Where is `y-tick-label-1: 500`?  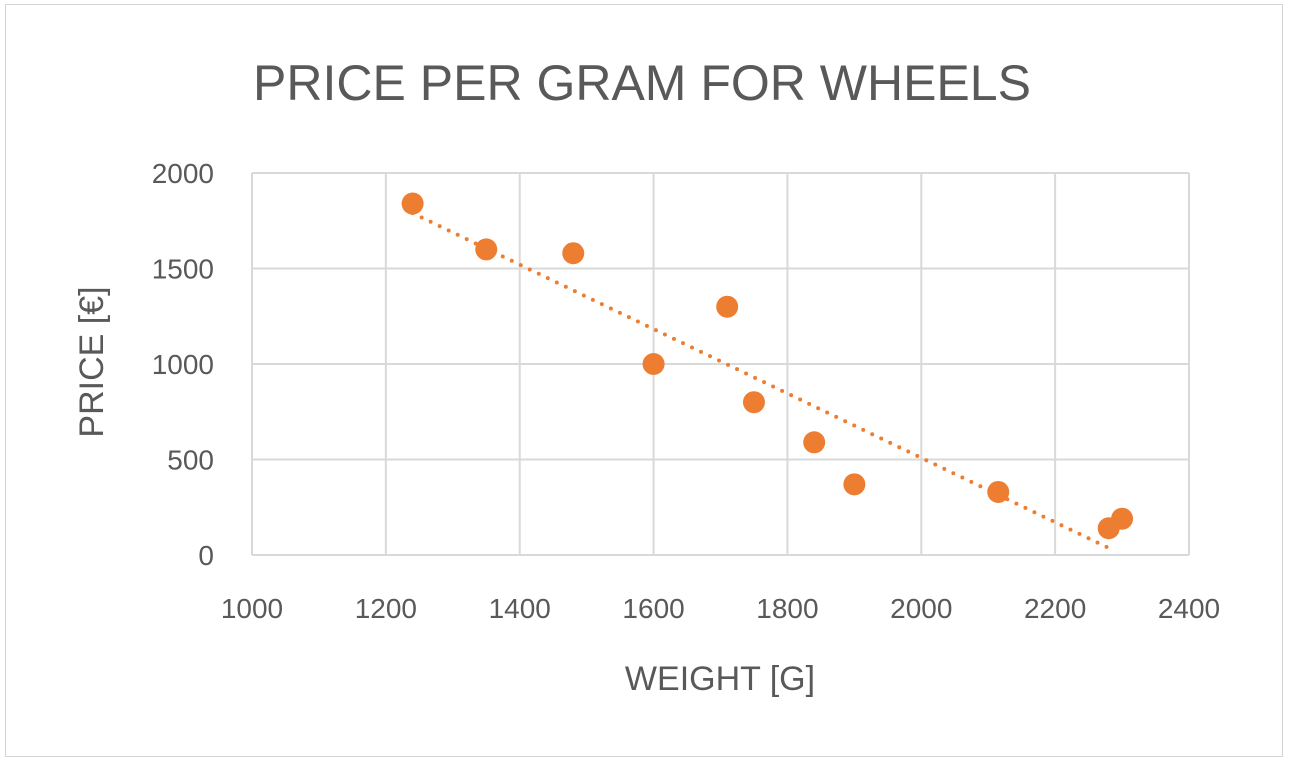
y-tick-label-1: 500 is located at coordinates (190, 460).